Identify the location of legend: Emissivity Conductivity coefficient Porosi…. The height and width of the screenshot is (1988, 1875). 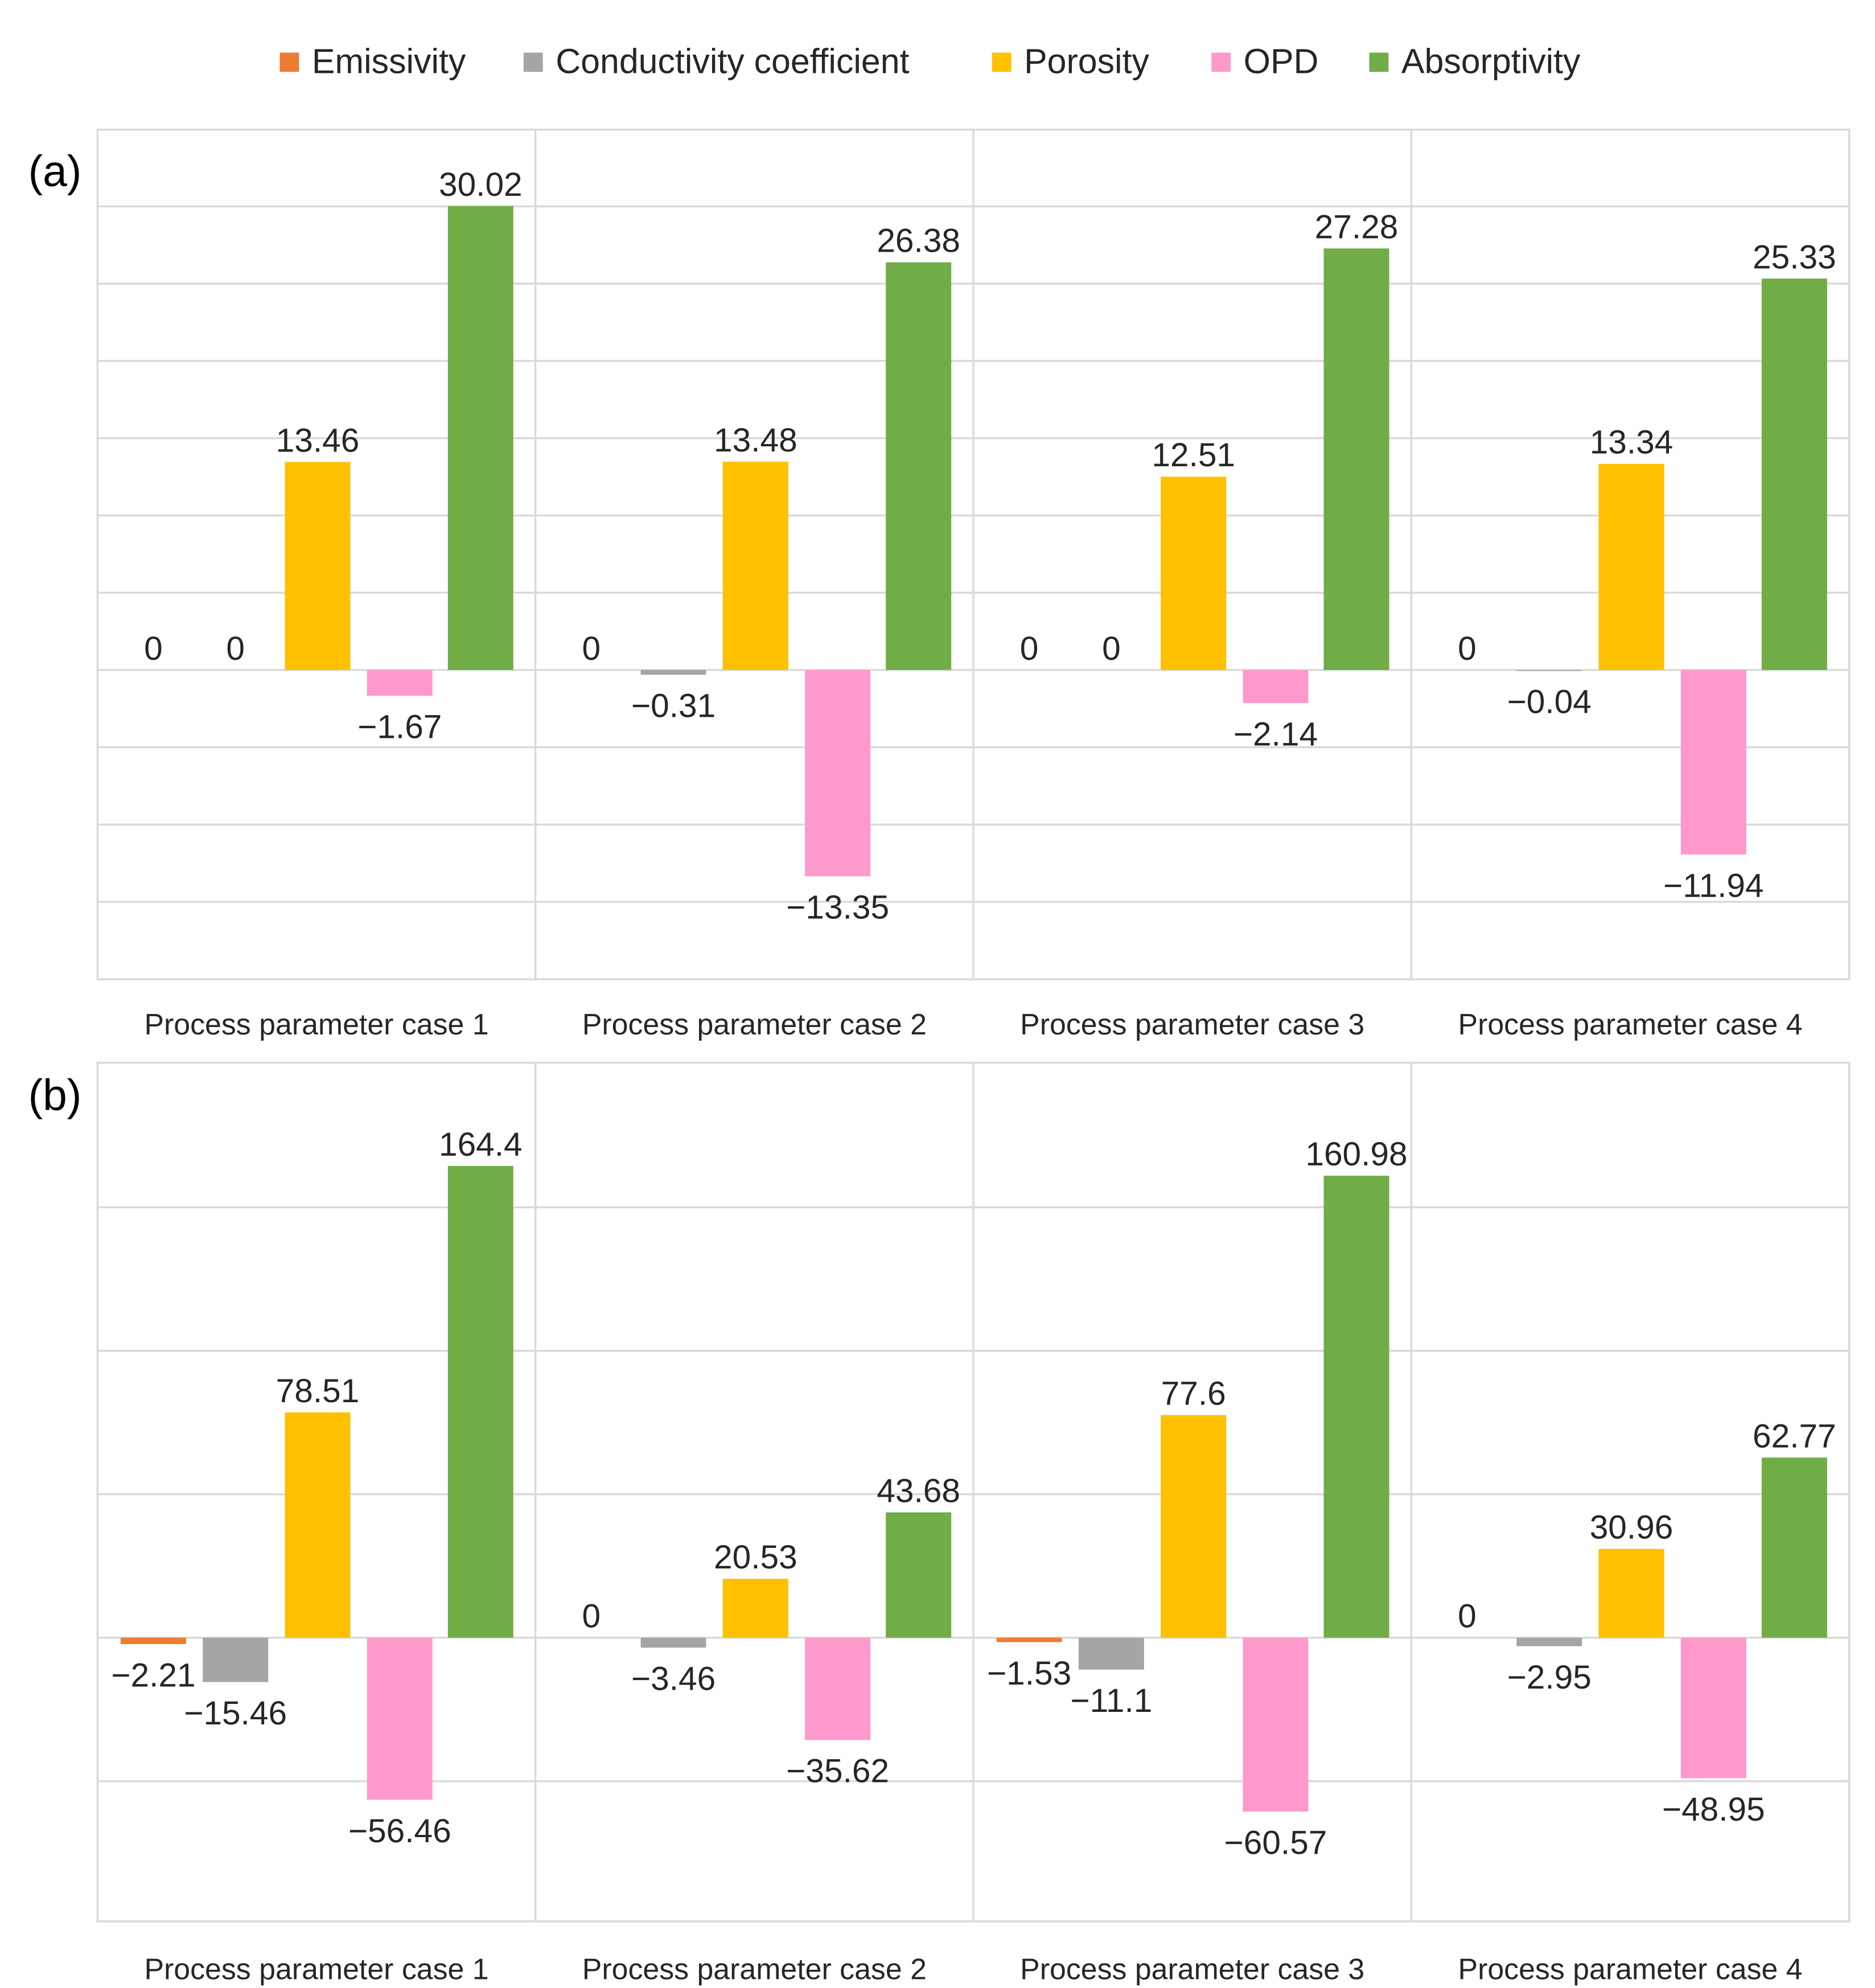
(930, 61).